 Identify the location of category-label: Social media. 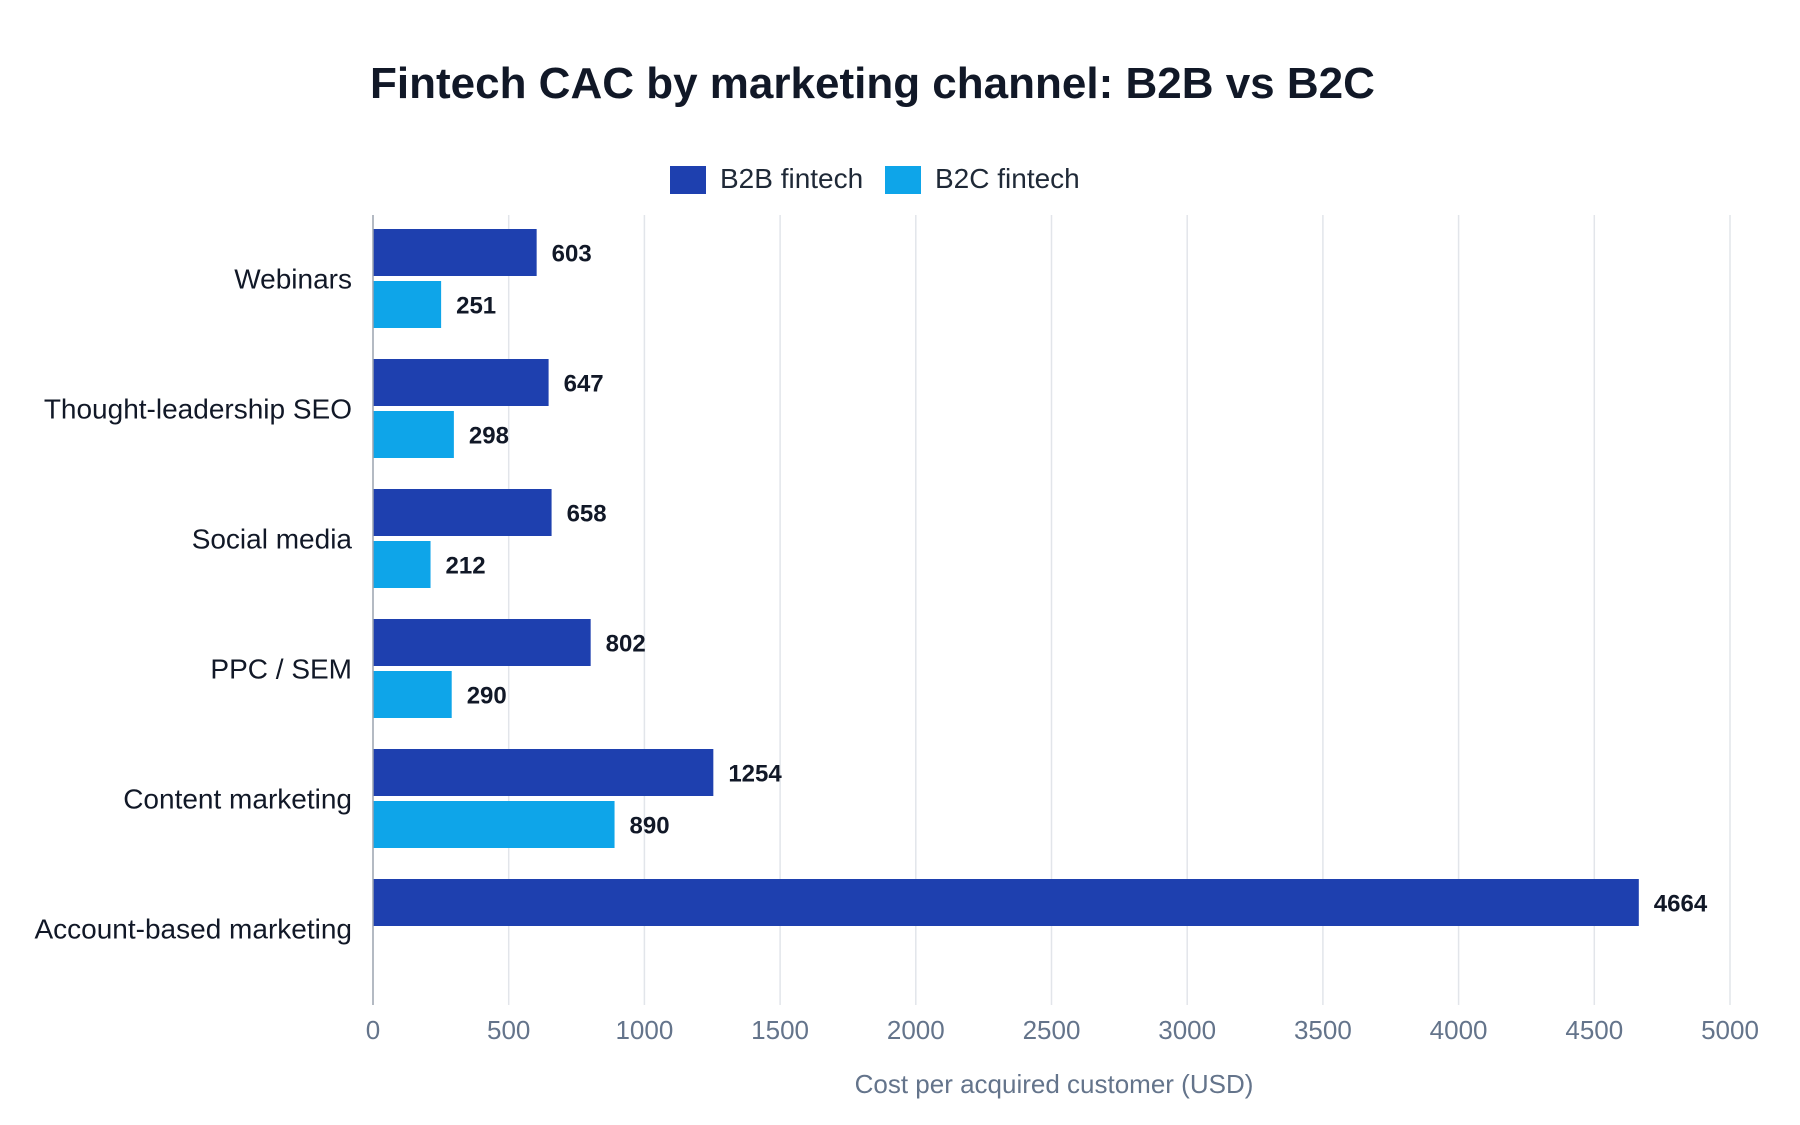
(272, 539).